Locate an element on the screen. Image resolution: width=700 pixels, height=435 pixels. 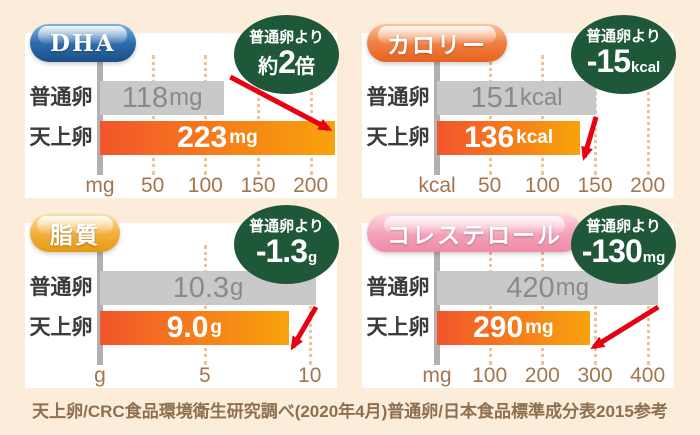
badge-main-text: -15 kcal is located at coordinates (623, 64).